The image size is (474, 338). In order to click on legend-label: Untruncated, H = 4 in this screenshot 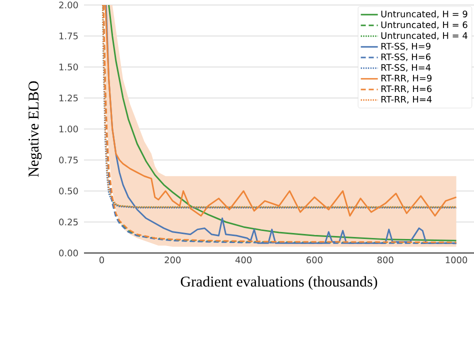, I will do `click(424, 36)`.